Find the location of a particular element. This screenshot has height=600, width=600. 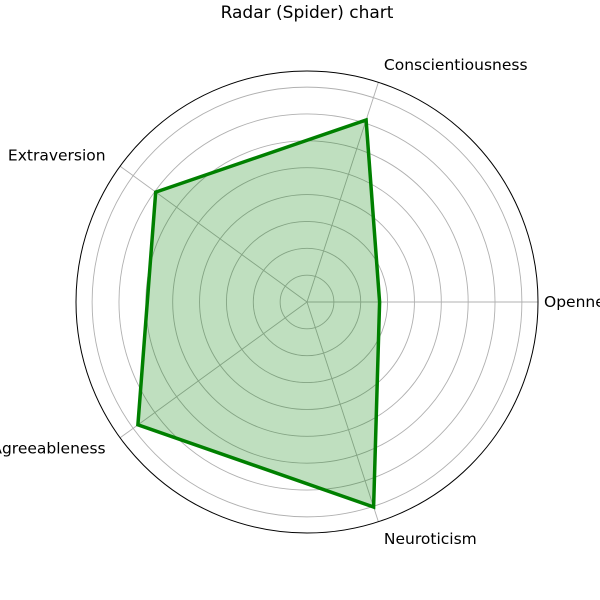

axis-label-extraversion: Extraversion is located at coordinates (57, 156).